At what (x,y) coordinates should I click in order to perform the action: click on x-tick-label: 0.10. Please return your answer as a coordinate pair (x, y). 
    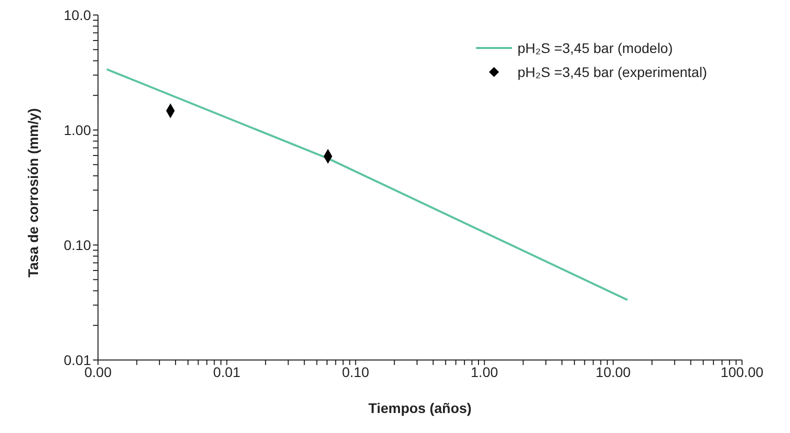
    Looking at the image, I should click on (356, 372).